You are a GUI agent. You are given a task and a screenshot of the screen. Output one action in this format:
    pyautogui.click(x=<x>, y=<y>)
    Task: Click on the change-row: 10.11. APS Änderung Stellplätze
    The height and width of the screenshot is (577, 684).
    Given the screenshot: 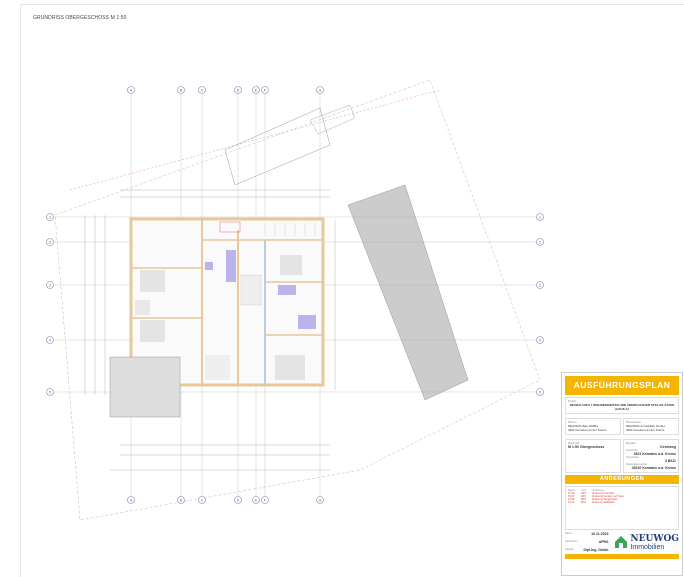 What is the action you would take?
    pyautogui.click(x=591, y=502)
    